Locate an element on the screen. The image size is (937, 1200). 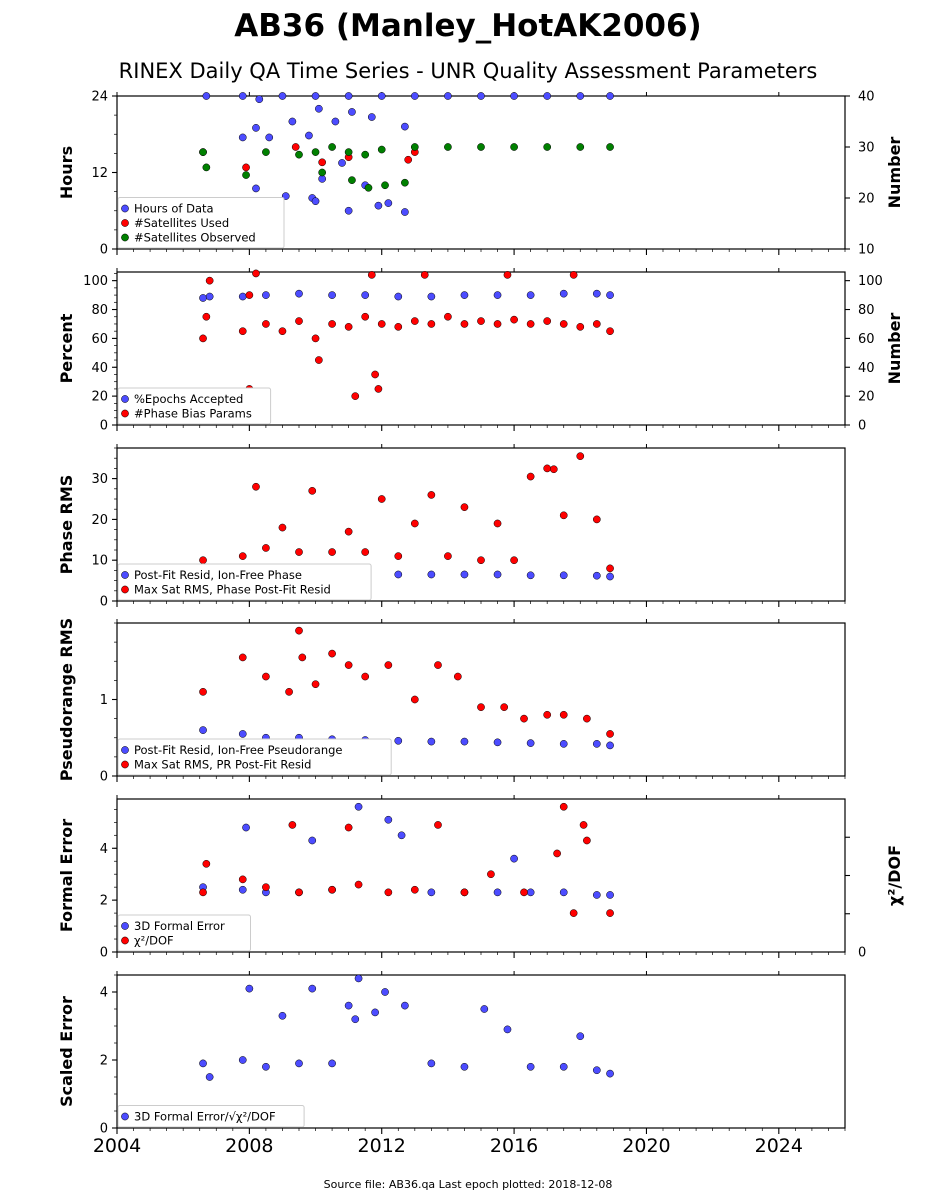
series-epochs-accepted is located at coordinates (406, 295).